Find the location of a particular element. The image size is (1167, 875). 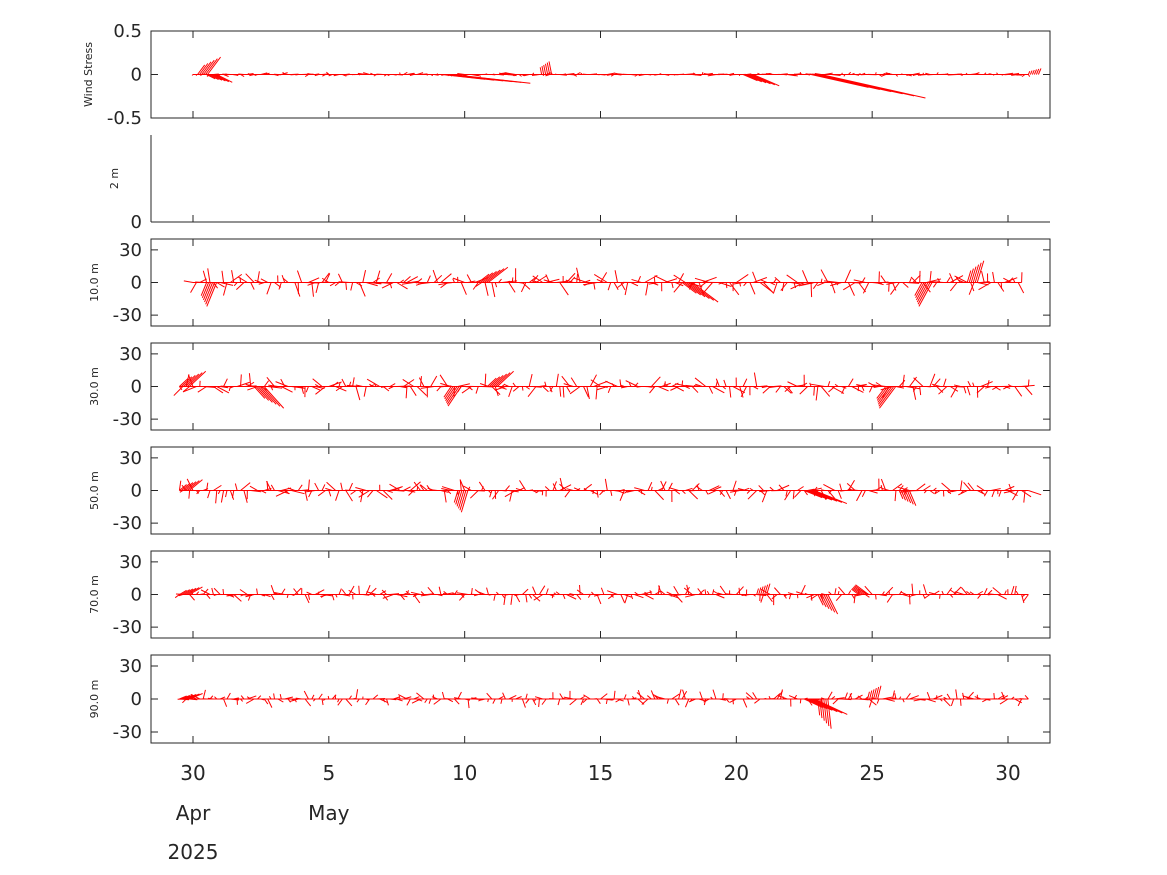

panel-10-0-m: 30 0 -30 10.0 m is located at coordinates (569, 282).